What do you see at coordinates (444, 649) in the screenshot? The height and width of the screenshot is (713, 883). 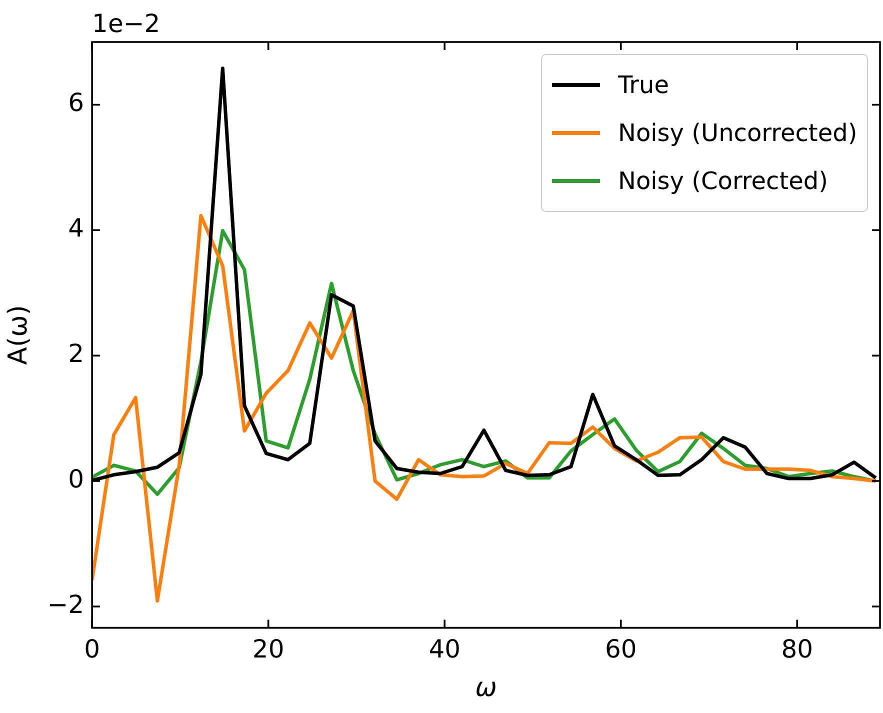 I see `x-tick-label: 40` at bounding box center [444, 649].